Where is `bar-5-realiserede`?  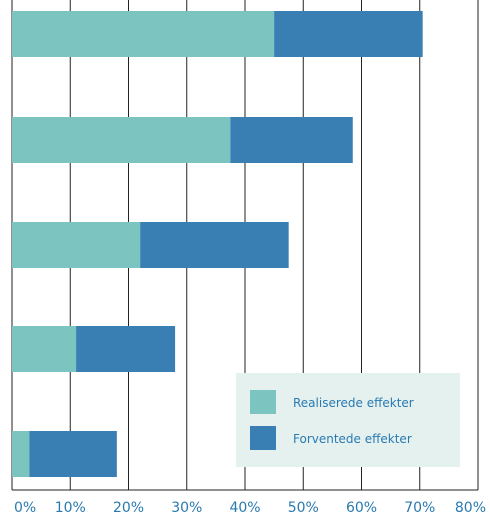 bar-5-realiserede is located at coordinates (21, 454).